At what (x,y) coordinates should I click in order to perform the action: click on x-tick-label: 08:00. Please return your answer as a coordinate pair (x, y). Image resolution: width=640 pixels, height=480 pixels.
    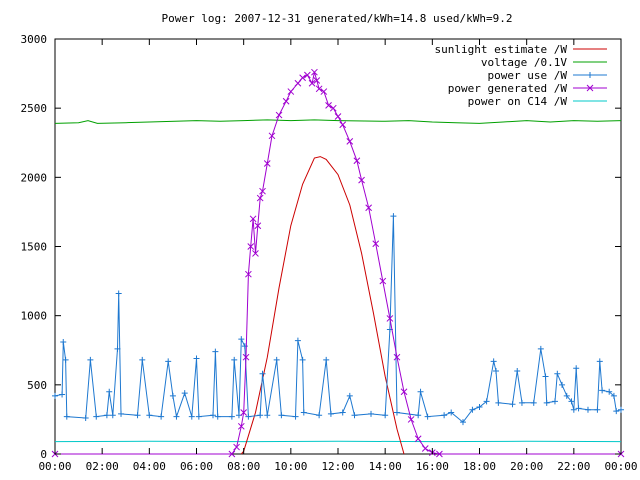
    Looking at the image, I should click on (243, 466).